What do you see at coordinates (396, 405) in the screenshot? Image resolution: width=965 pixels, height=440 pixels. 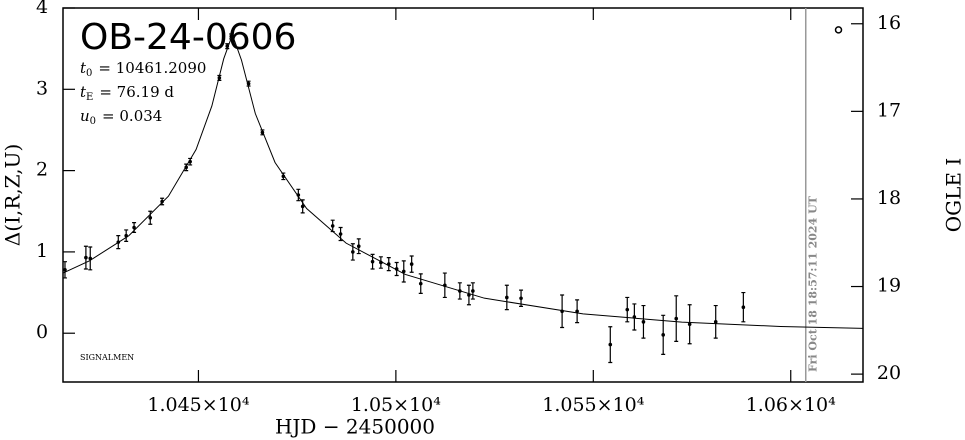 I see `x-tick-label: 1.05×10⁴` at bounding box center [396, 405].